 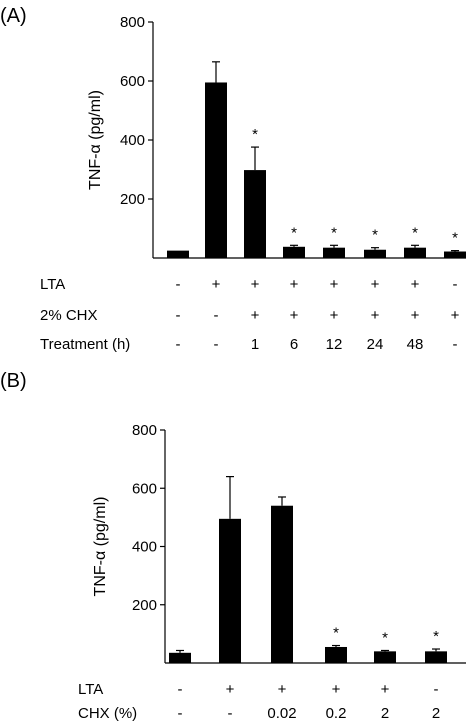 What do you see at coordinates (281, 713) in the screenshot?
I see `condition-cell: 0.02` at bounding box center [281, 713].